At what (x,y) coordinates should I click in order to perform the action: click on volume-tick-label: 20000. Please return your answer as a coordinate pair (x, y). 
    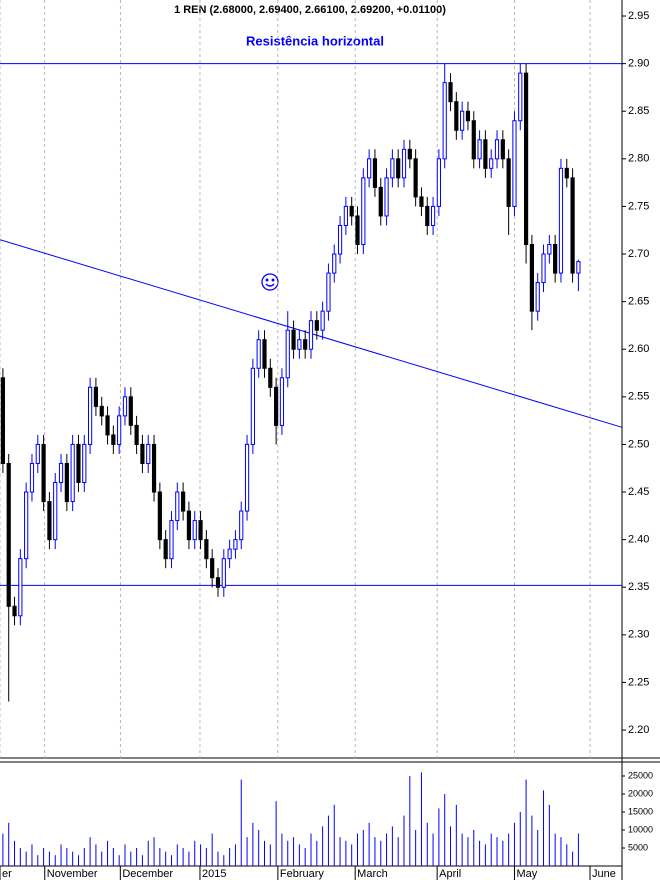
    Looking at the image, I should click on (640, 793).